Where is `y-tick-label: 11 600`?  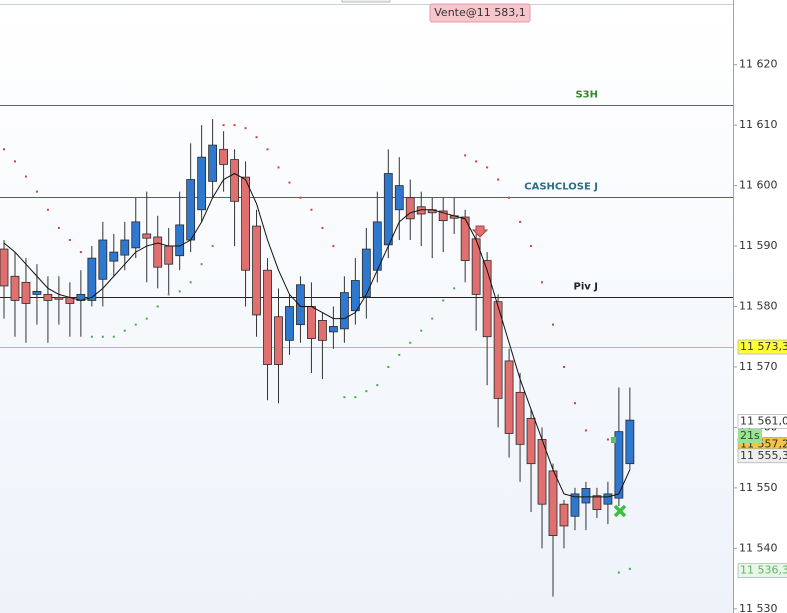 y-tick-label: 11 600 is located at coordinates (758, 185).